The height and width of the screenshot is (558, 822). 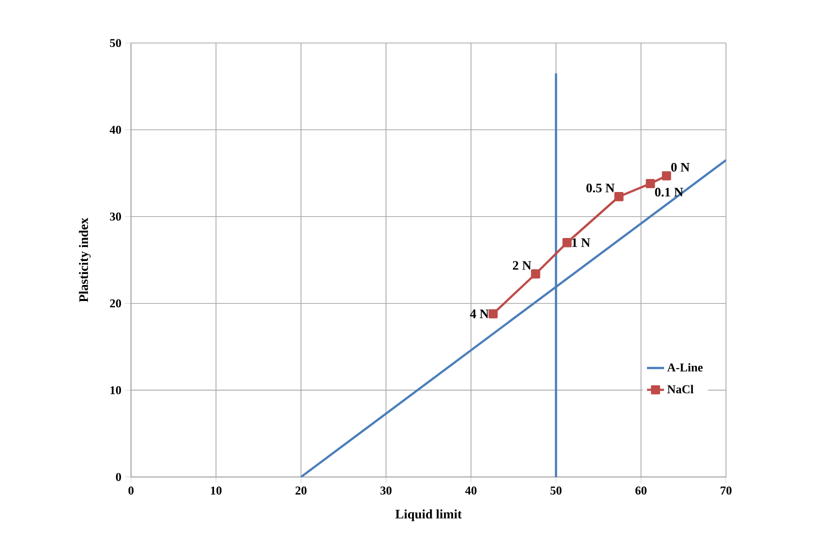 I want to click on x-tick-label: 70, so click(x=726, y=490).